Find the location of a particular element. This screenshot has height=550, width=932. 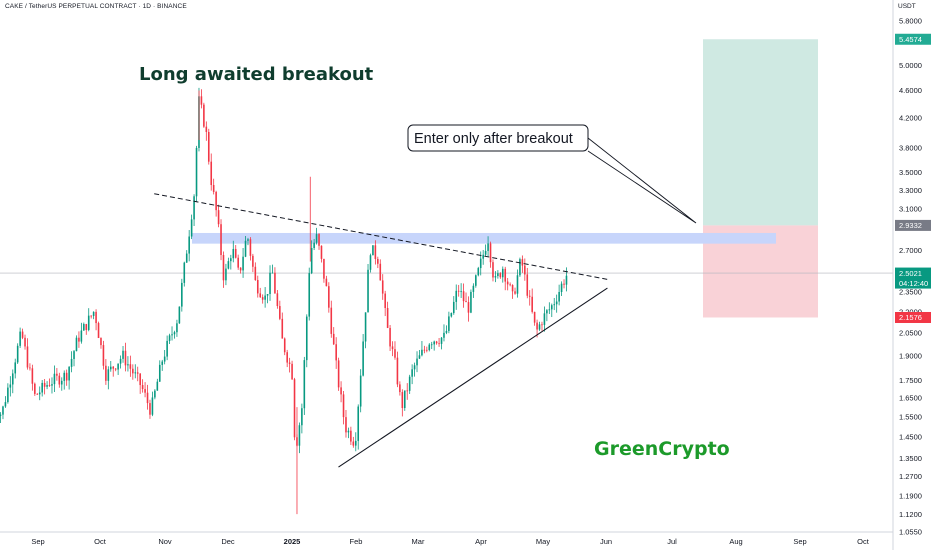

x-tick-label: Jun is located at coordinates (606, 541).